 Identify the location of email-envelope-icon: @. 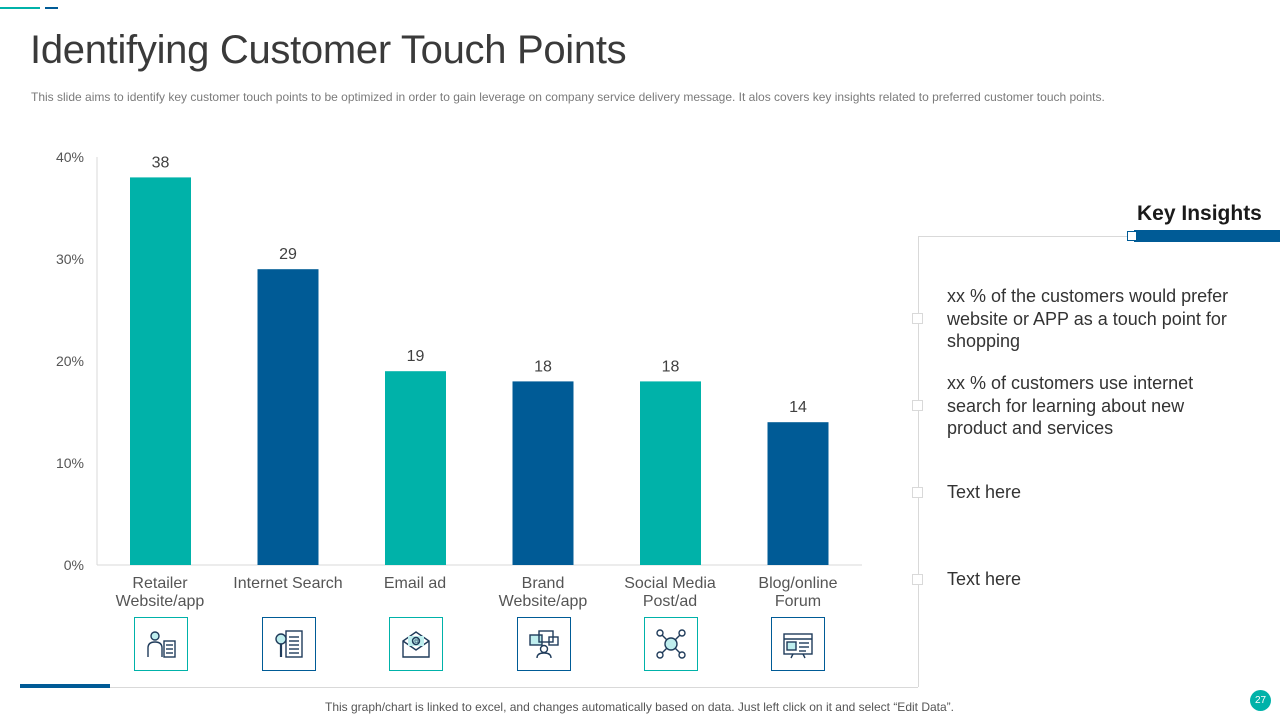
(416, 644).